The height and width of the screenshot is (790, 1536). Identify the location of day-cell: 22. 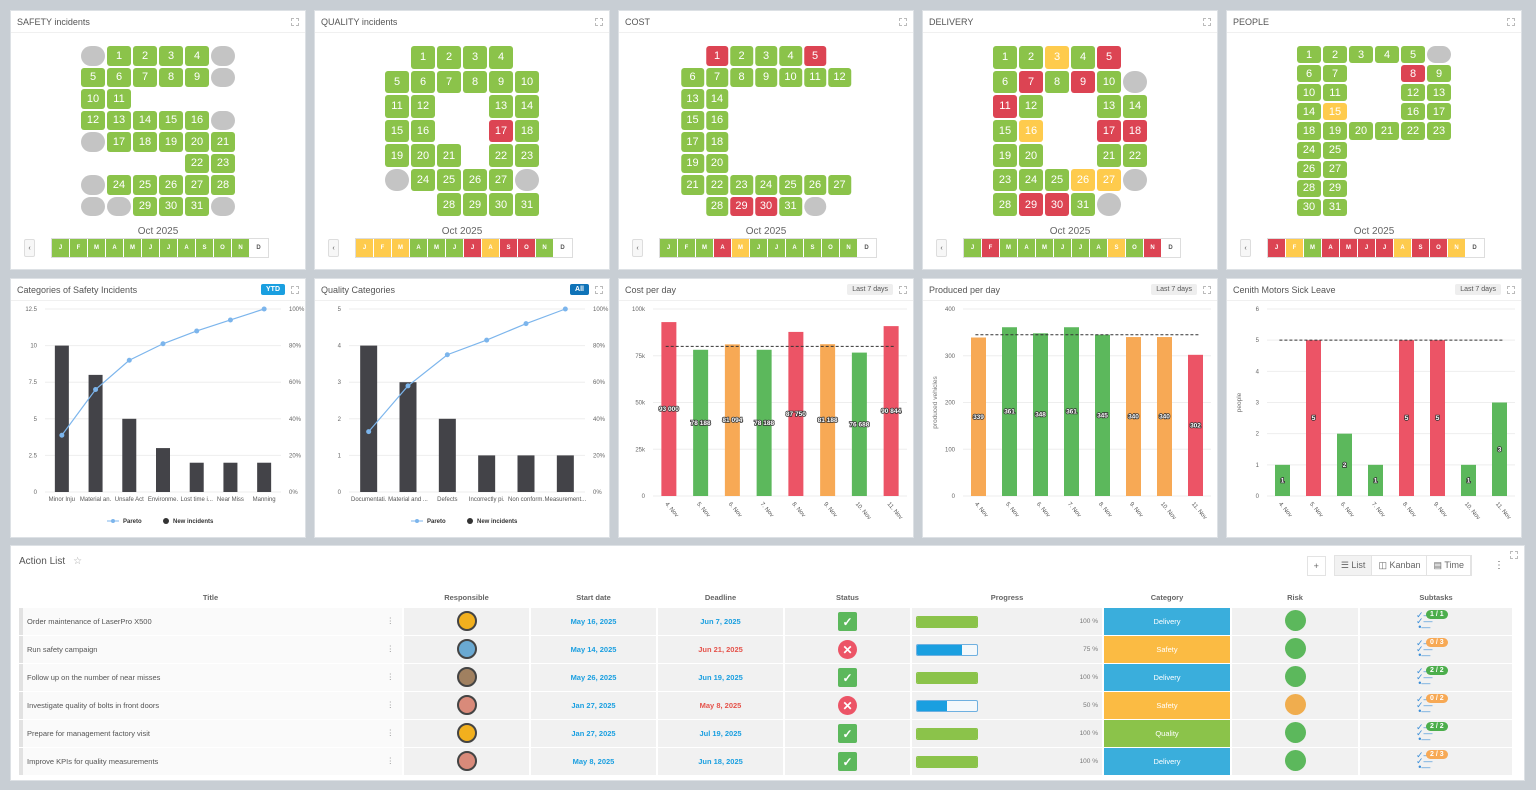
(717, 185).